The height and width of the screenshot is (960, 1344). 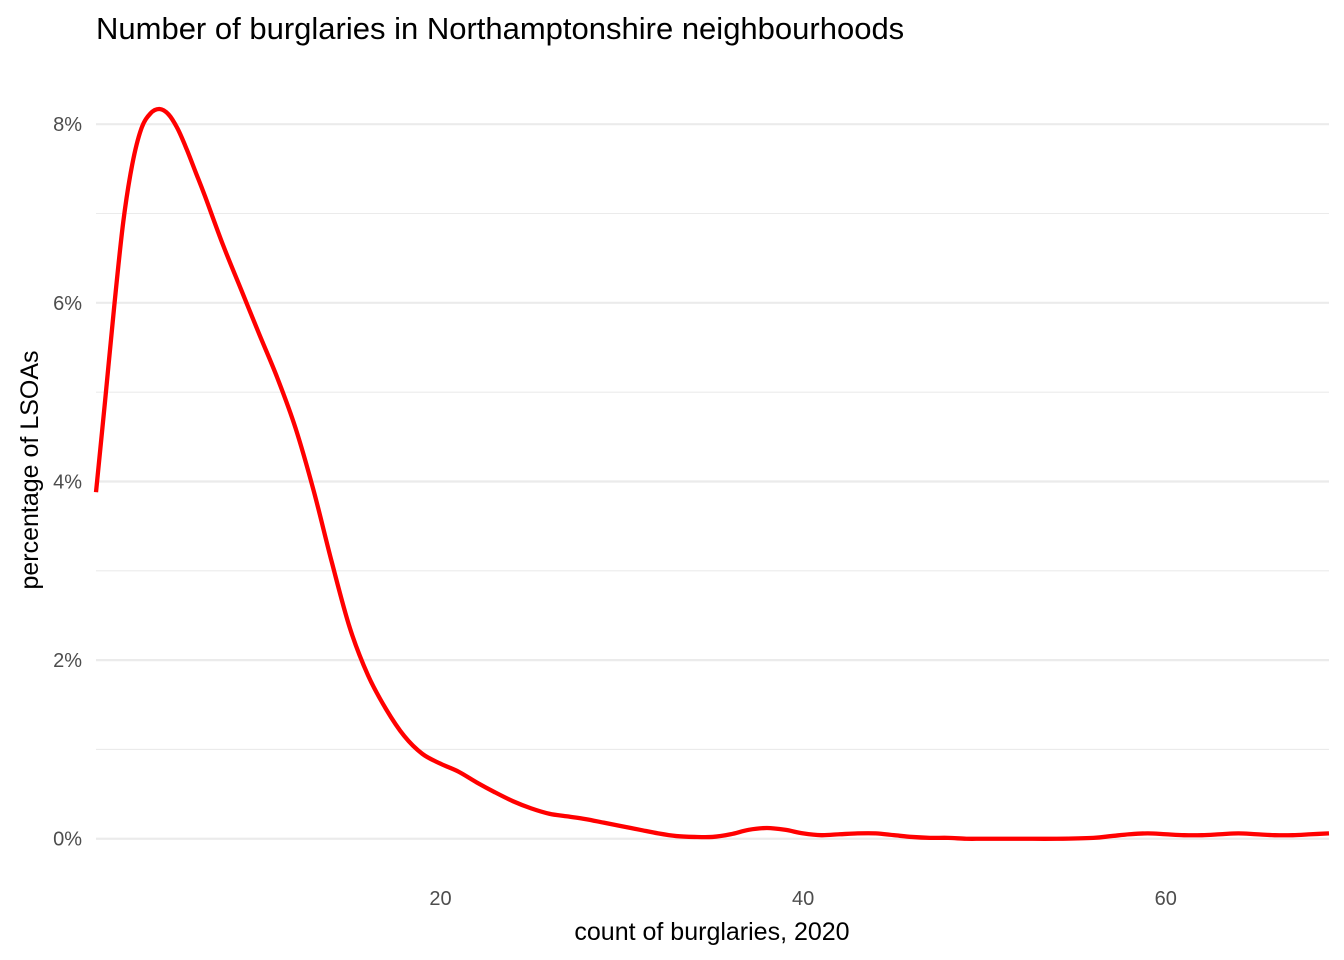 I want to click on y-tick-label: 6%, so click(x=67, y=304).